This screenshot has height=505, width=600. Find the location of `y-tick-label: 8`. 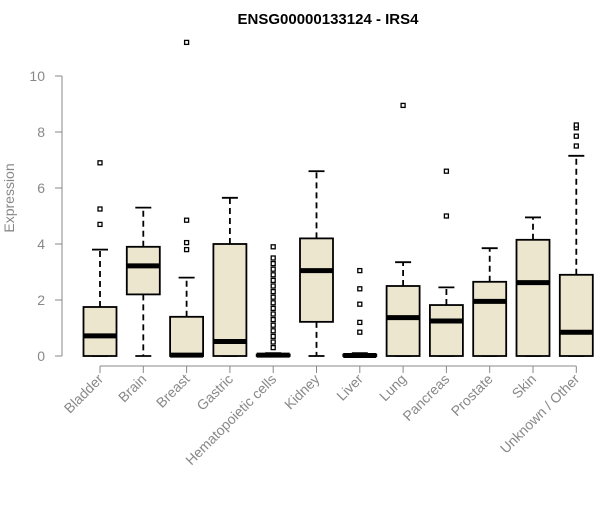

y-tick-label: 8 is located at coordinates (41, 132).